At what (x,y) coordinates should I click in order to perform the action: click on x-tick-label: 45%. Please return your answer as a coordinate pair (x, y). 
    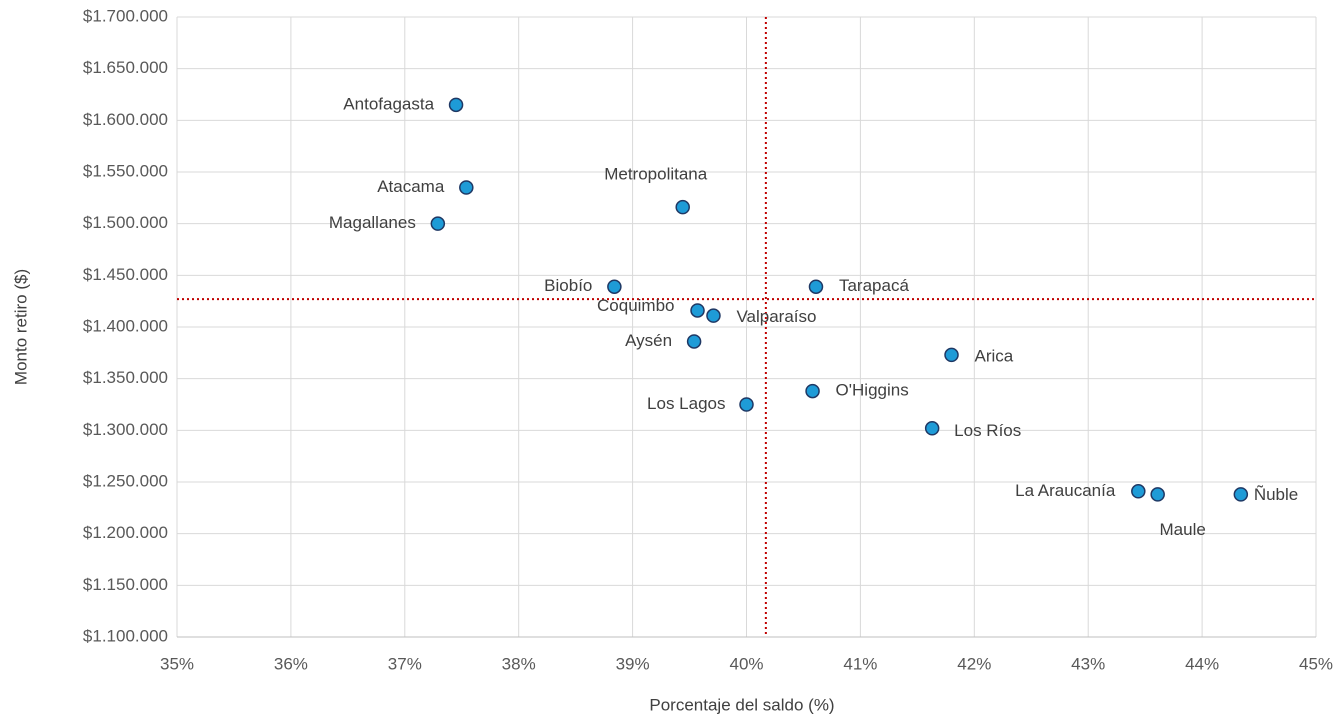
    Looking at the image, I should click on (1316, 663).